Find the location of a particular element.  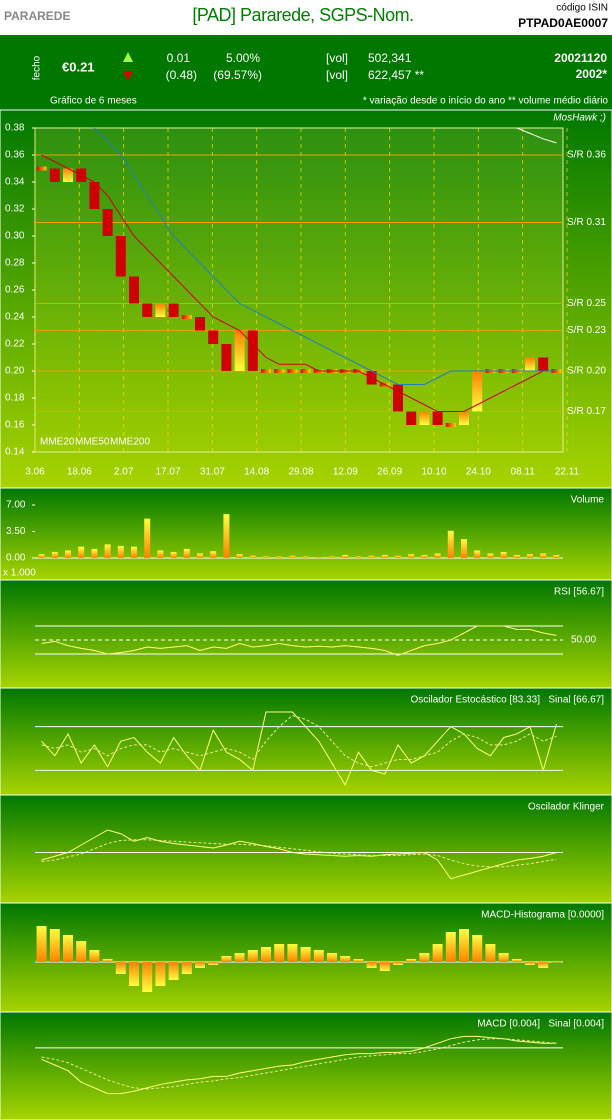

date: 20021120 is located at coordinates (580, 58).